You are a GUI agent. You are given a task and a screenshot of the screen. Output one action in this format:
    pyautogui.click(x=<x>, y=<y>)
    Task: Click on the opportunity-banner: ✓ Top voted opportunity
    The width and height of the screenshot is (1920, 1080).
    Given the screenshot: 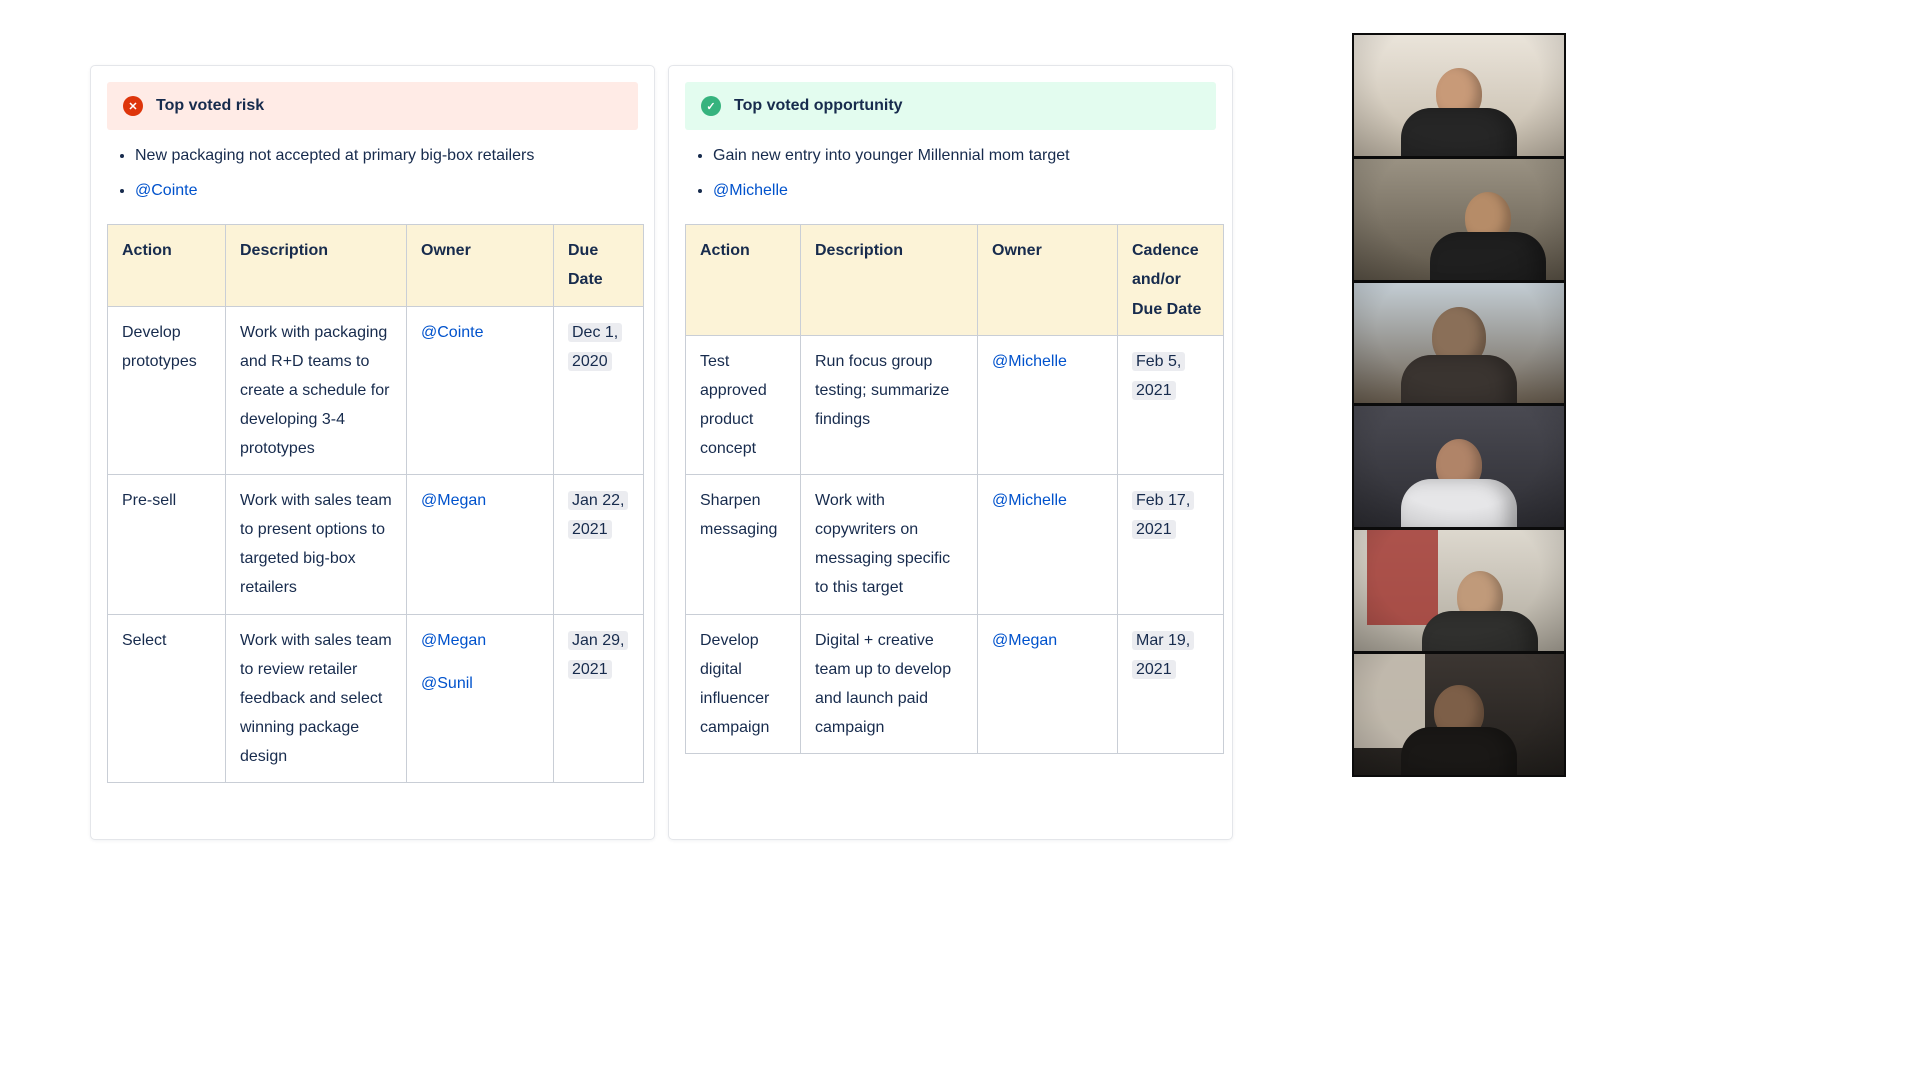 What is the action you would take?
    pyautogui.click(x=950, y=106)
    